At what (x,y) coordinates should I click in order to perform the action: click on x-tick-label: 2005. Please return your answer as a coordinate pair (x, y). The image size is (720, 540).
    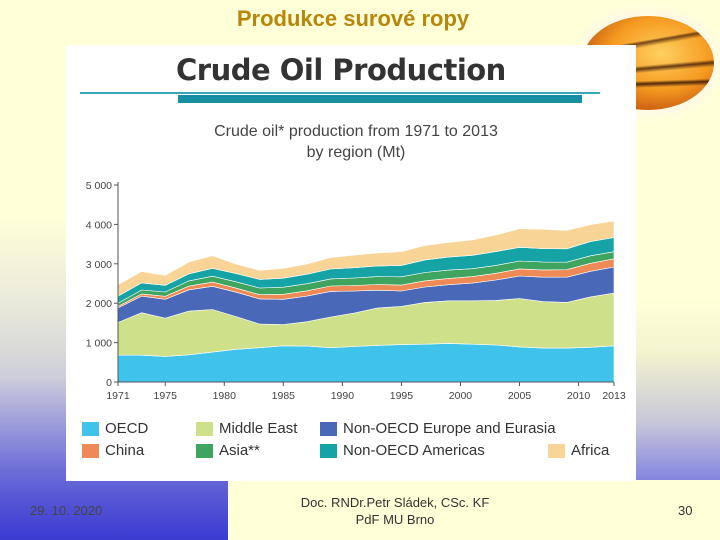
    Looking at the image, I should click on (520, 396).